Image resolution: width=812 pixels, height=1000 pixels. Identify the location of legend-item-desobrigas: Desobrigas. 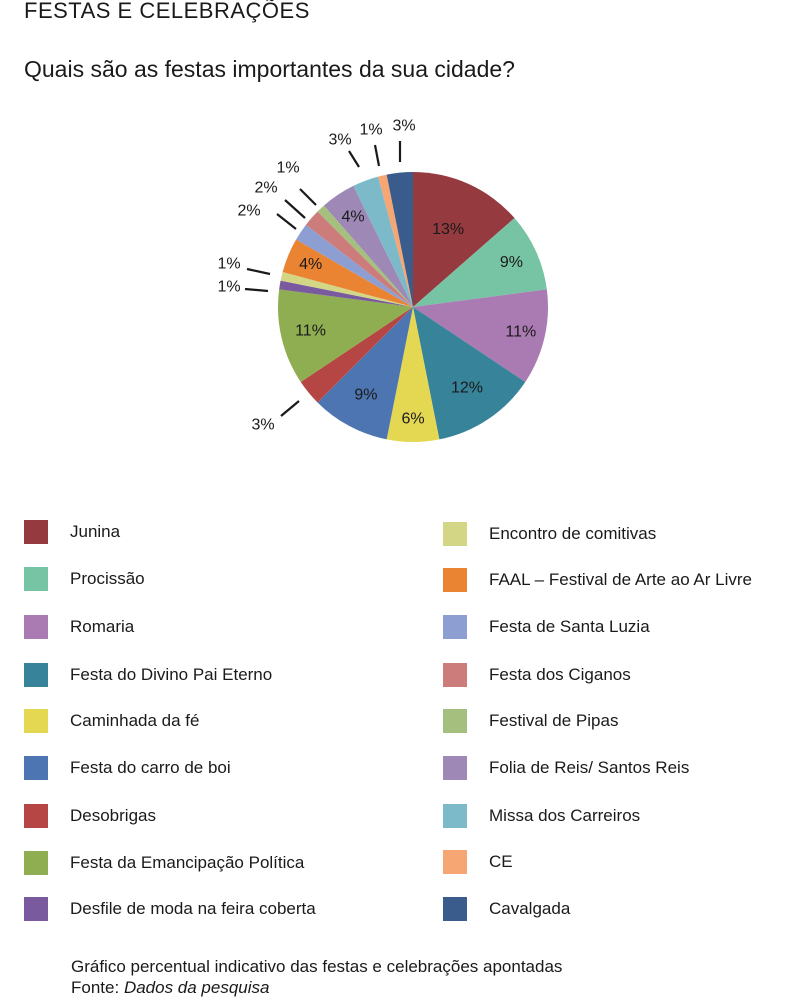
(90, 816).